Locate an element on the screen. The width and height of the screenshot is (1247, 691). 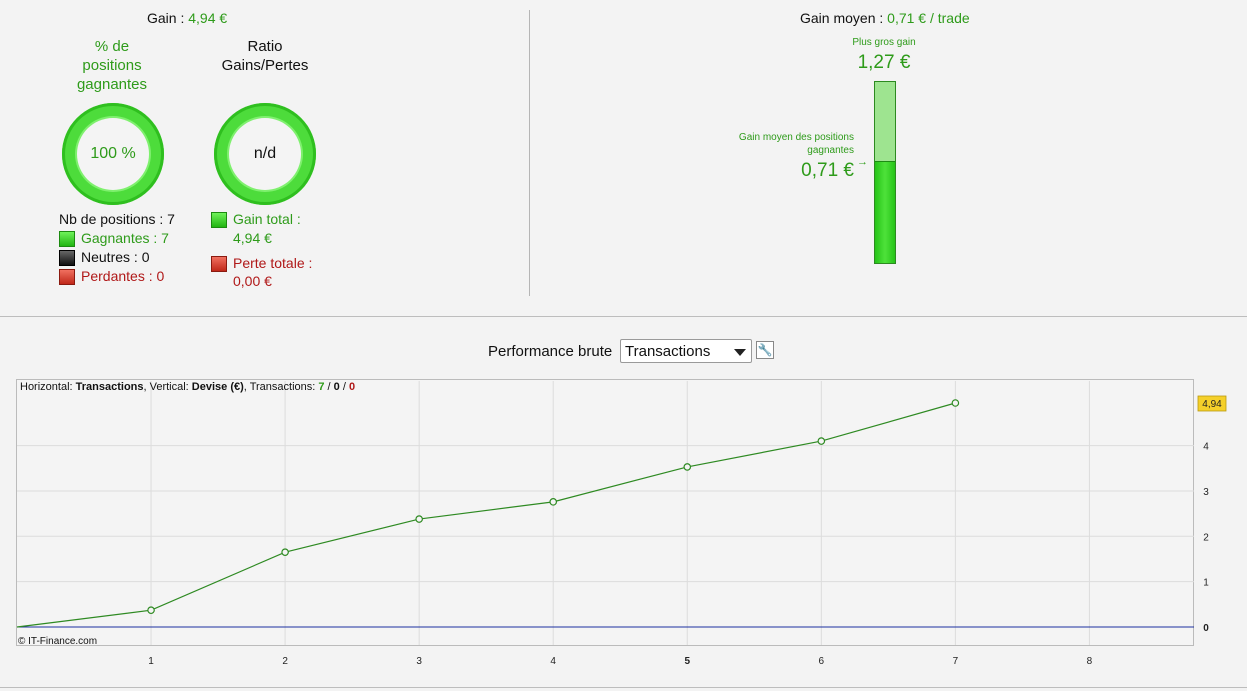
total-loss-icon is located at coordinates (219, 264).